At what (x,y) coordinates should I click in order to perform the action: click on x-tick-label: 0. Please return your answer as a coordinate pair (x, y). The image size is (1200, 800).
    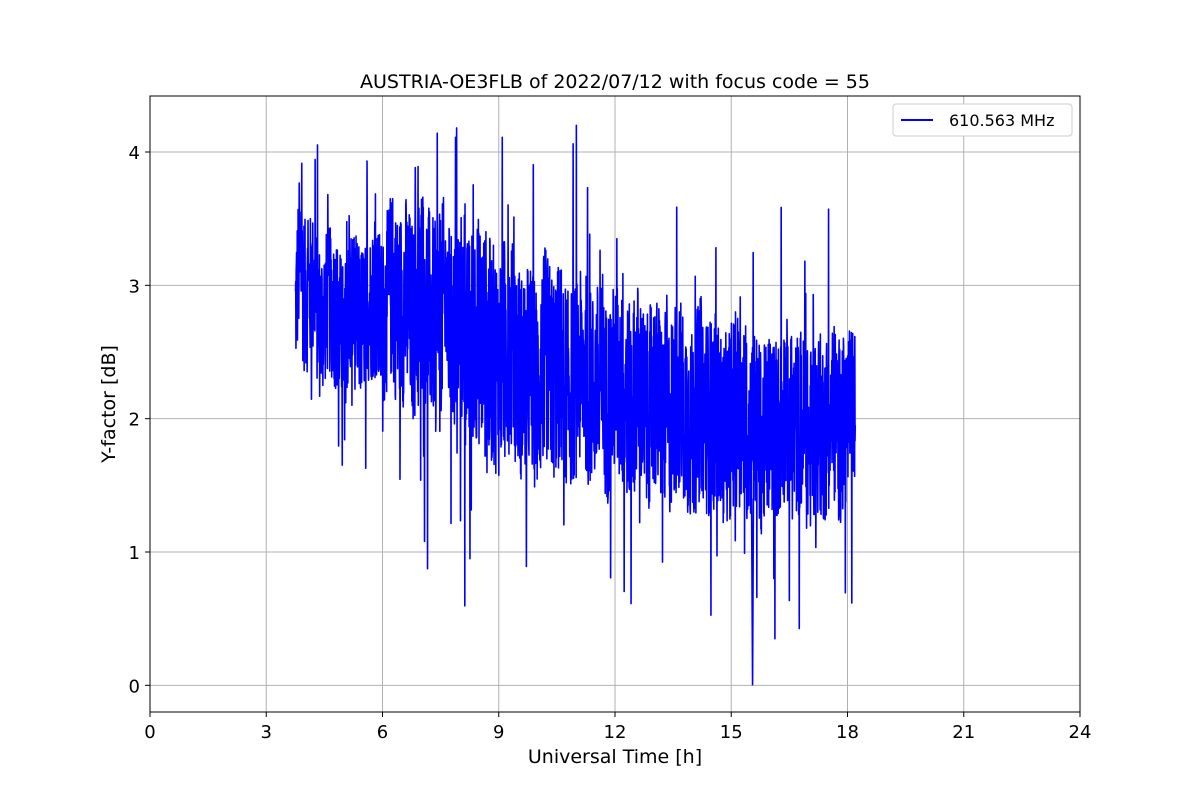
    Looking at the image, I should click on (149, 732).